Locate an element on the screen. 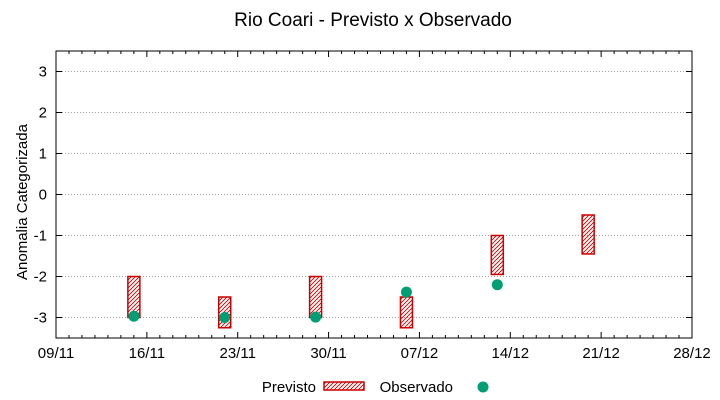 This screenshot has width=720, height=400. x-tick-label: 23/11 is located at coordinates (237, 353).